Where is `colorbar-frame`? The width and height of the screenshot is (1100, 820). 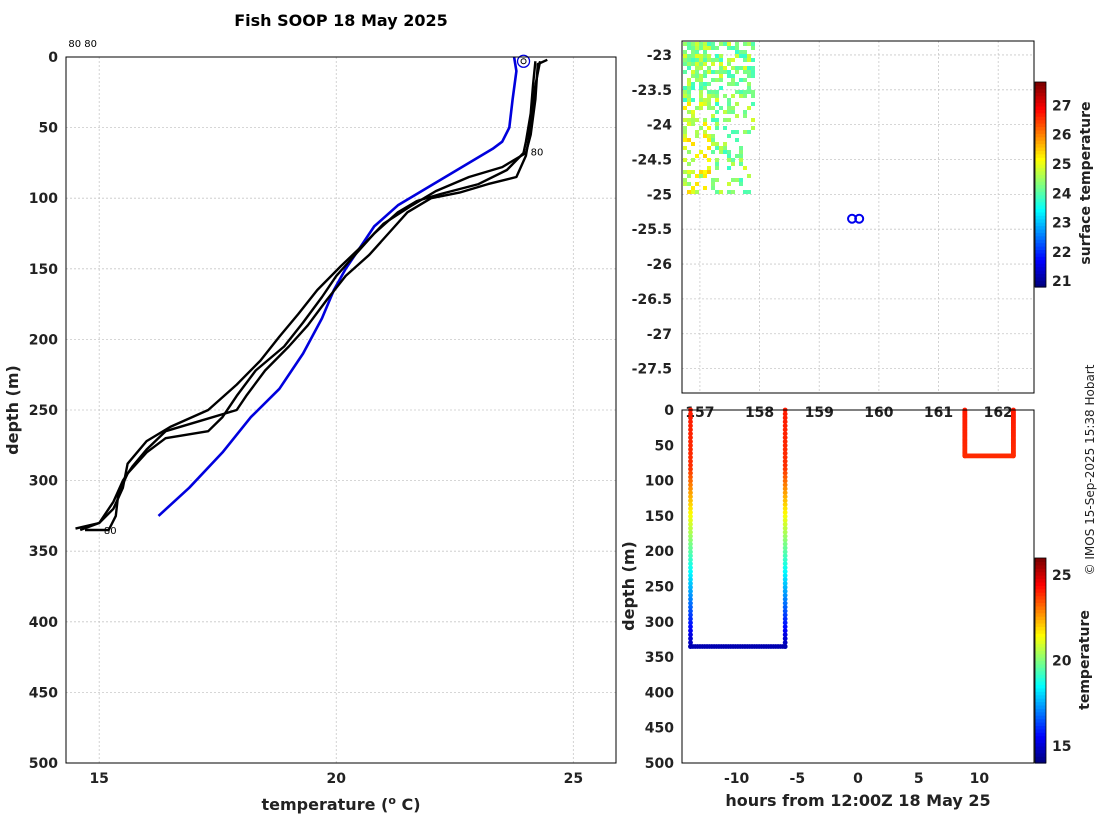
colorbar-frame is located at coordinates (1040, 660).